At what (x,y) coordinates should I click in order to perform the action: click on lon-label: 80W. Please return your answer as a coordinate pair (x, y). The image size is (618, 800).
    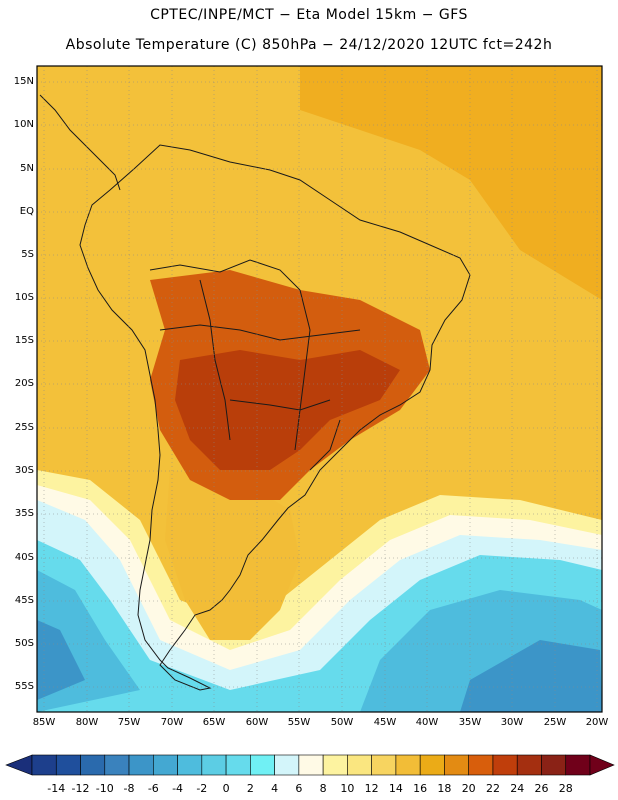
    Looking at the image, I should click on (87, 722).